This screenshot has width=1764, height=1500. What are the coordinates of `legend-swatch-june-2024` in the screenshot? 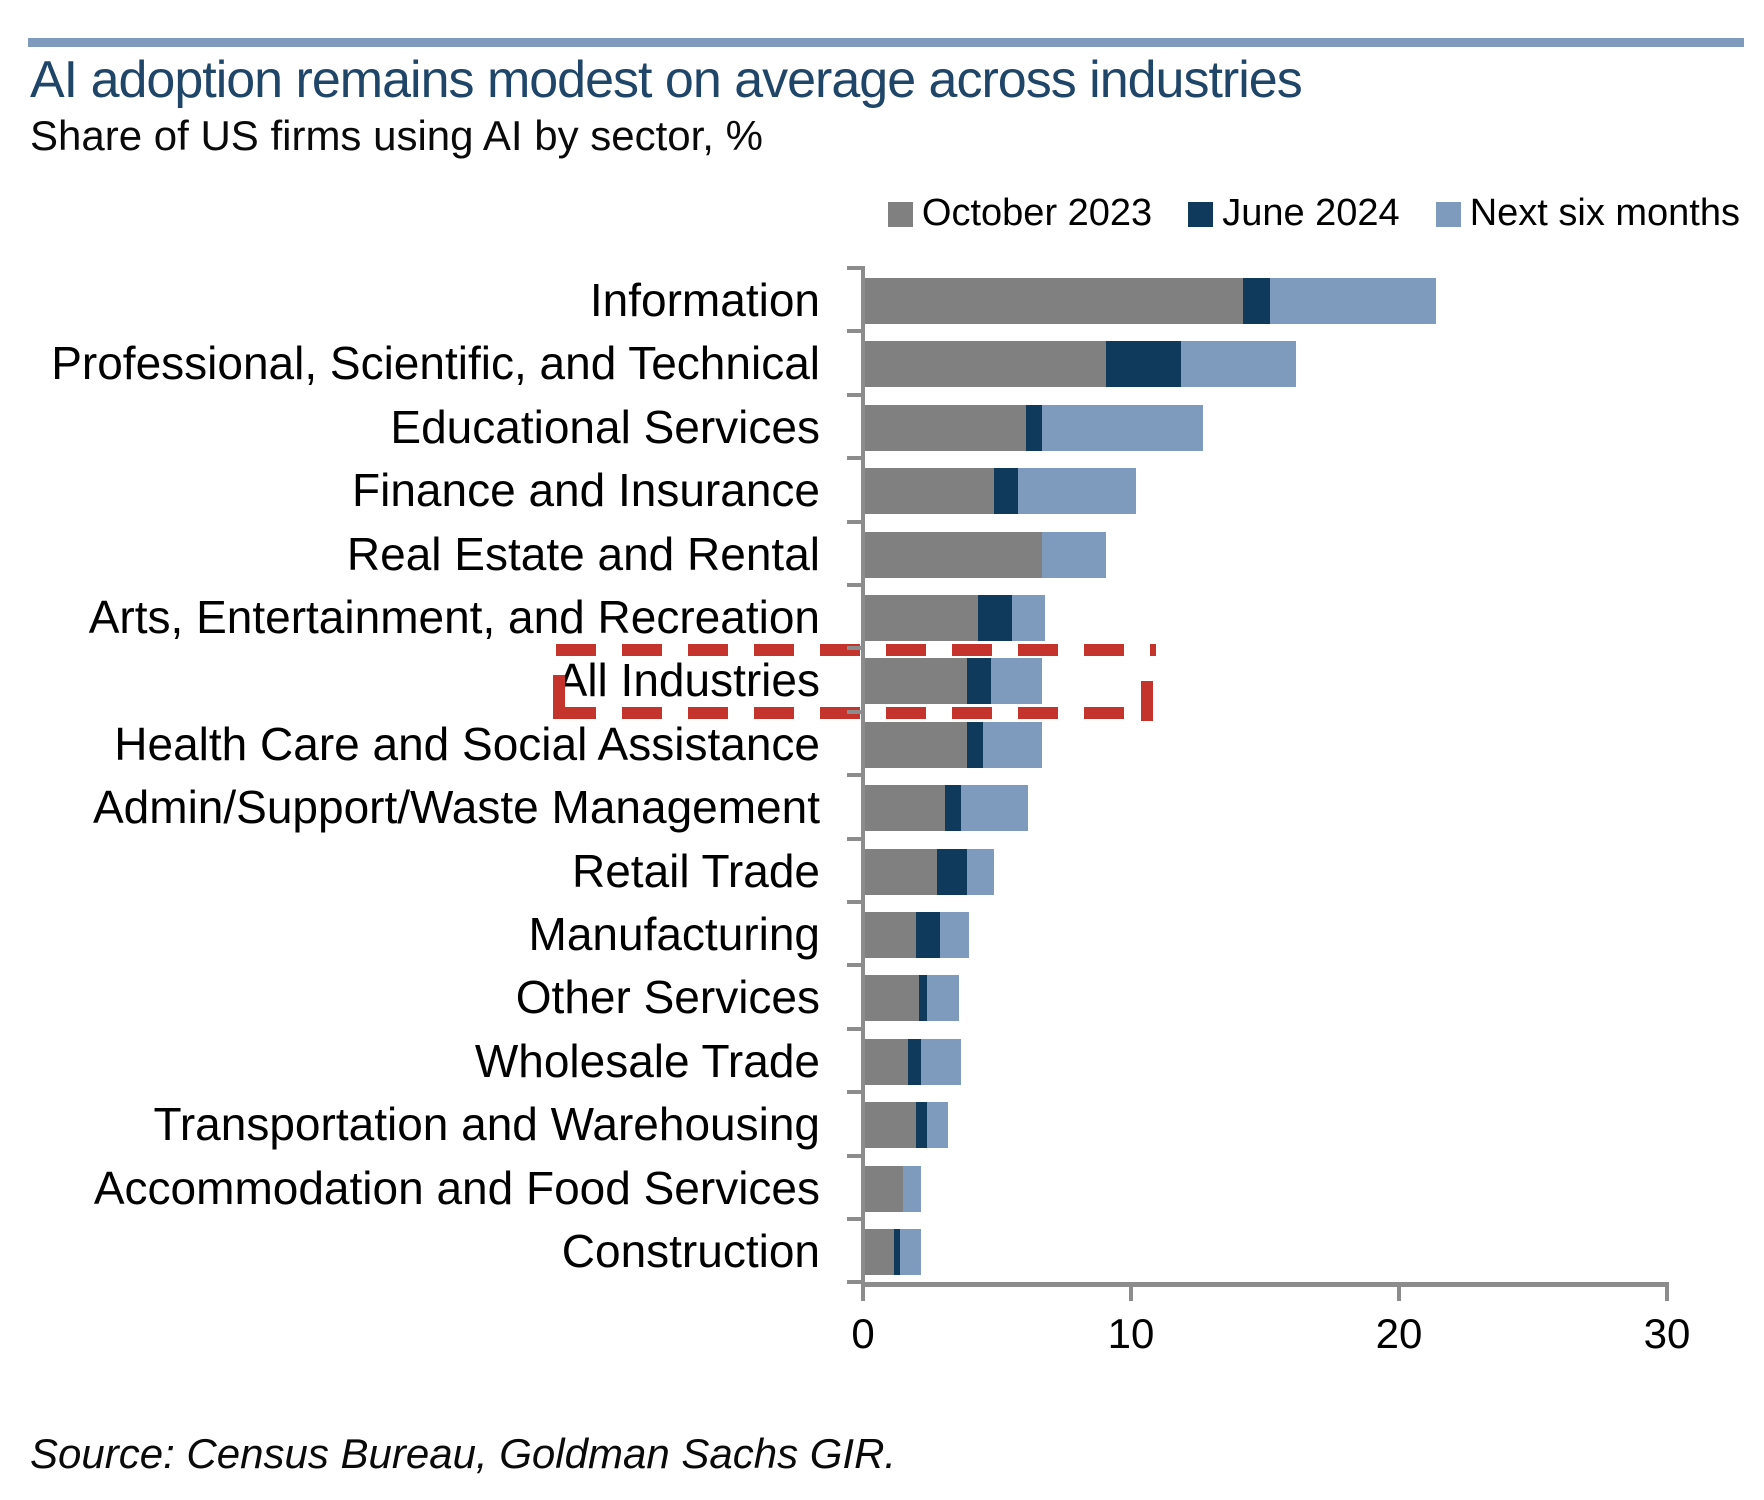 It's located at (1201, 214).